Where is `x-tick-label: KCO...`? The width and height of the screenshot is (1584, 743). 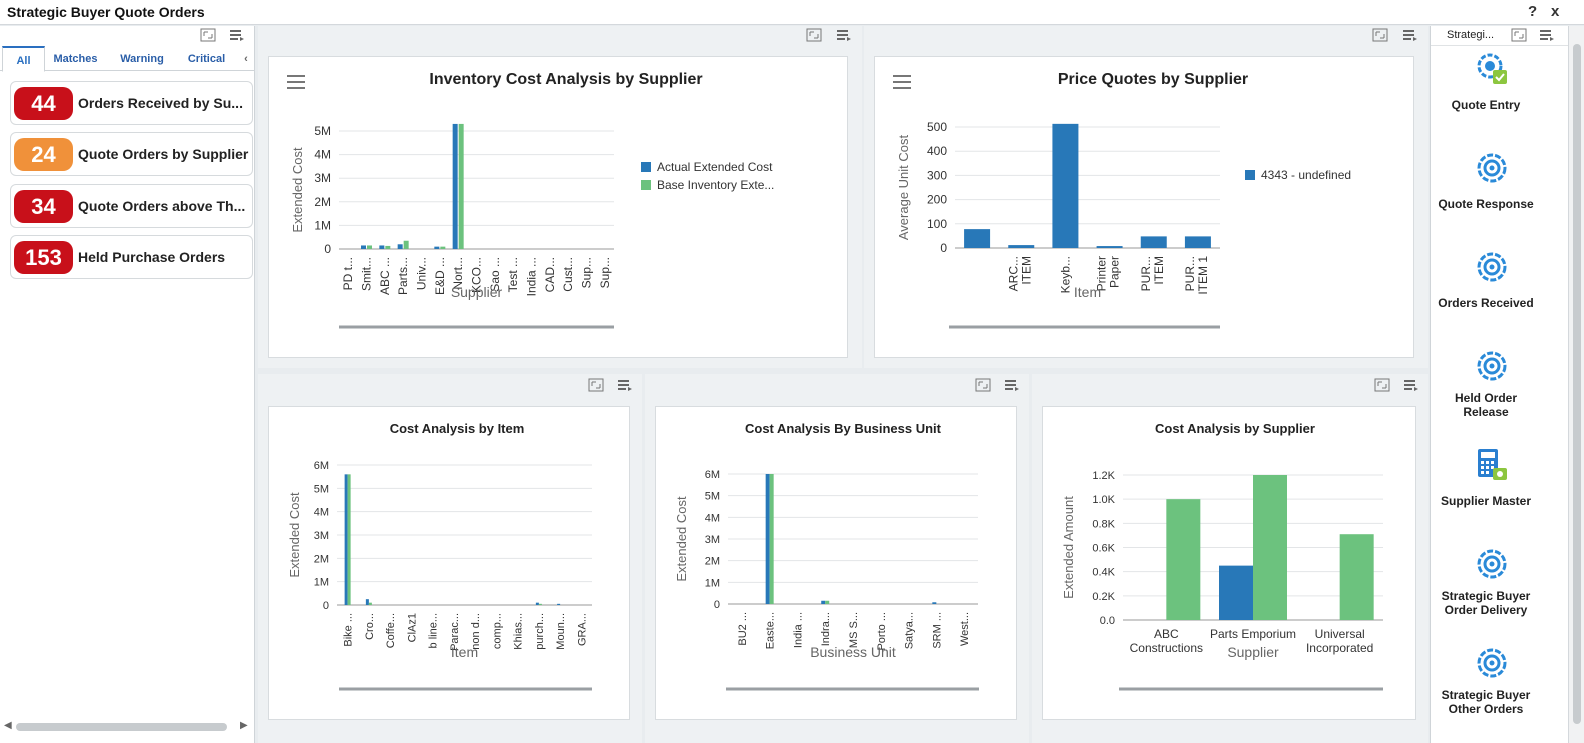
x-tick-label: KCO... is located at coordinates (477, 275).